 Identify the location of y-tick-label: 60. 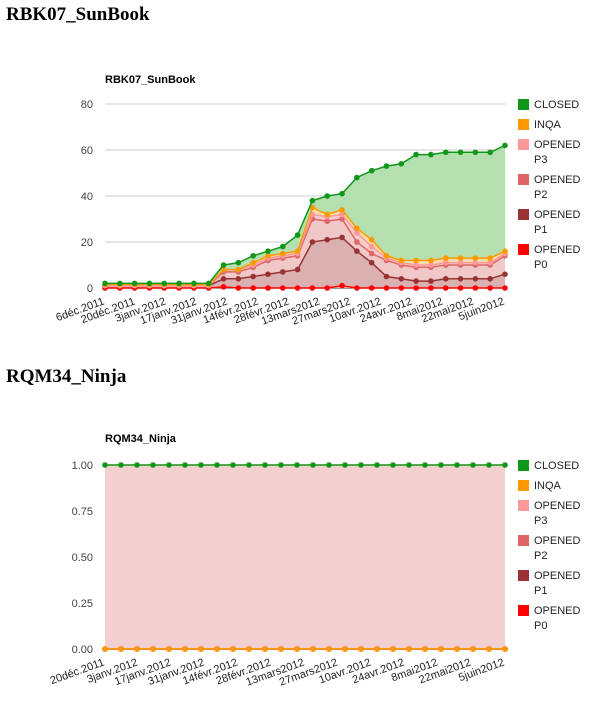
(87, 151).